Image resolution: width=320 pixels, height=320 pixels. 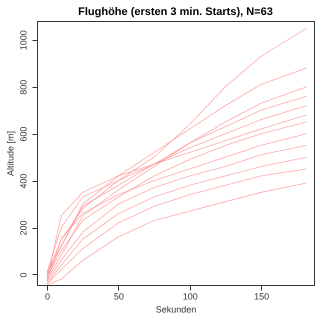 What do you see at coordinates (119, 297) in the screenshot?
I see `x-tick-label: 50` at bounding box center [119, 297].